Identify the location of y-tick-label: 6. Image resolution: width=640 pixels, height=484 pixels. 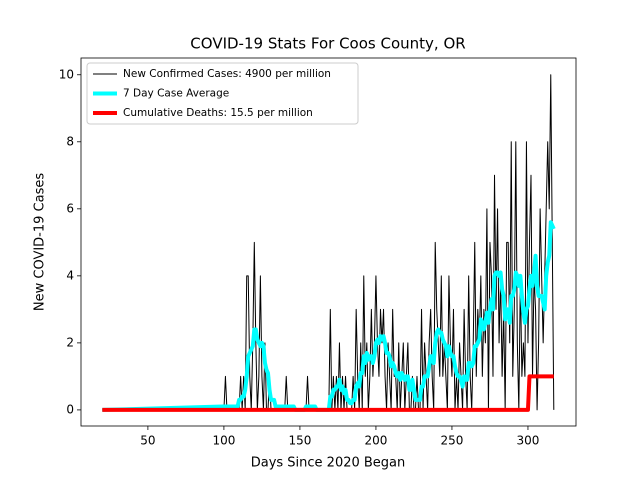
(70, 208).